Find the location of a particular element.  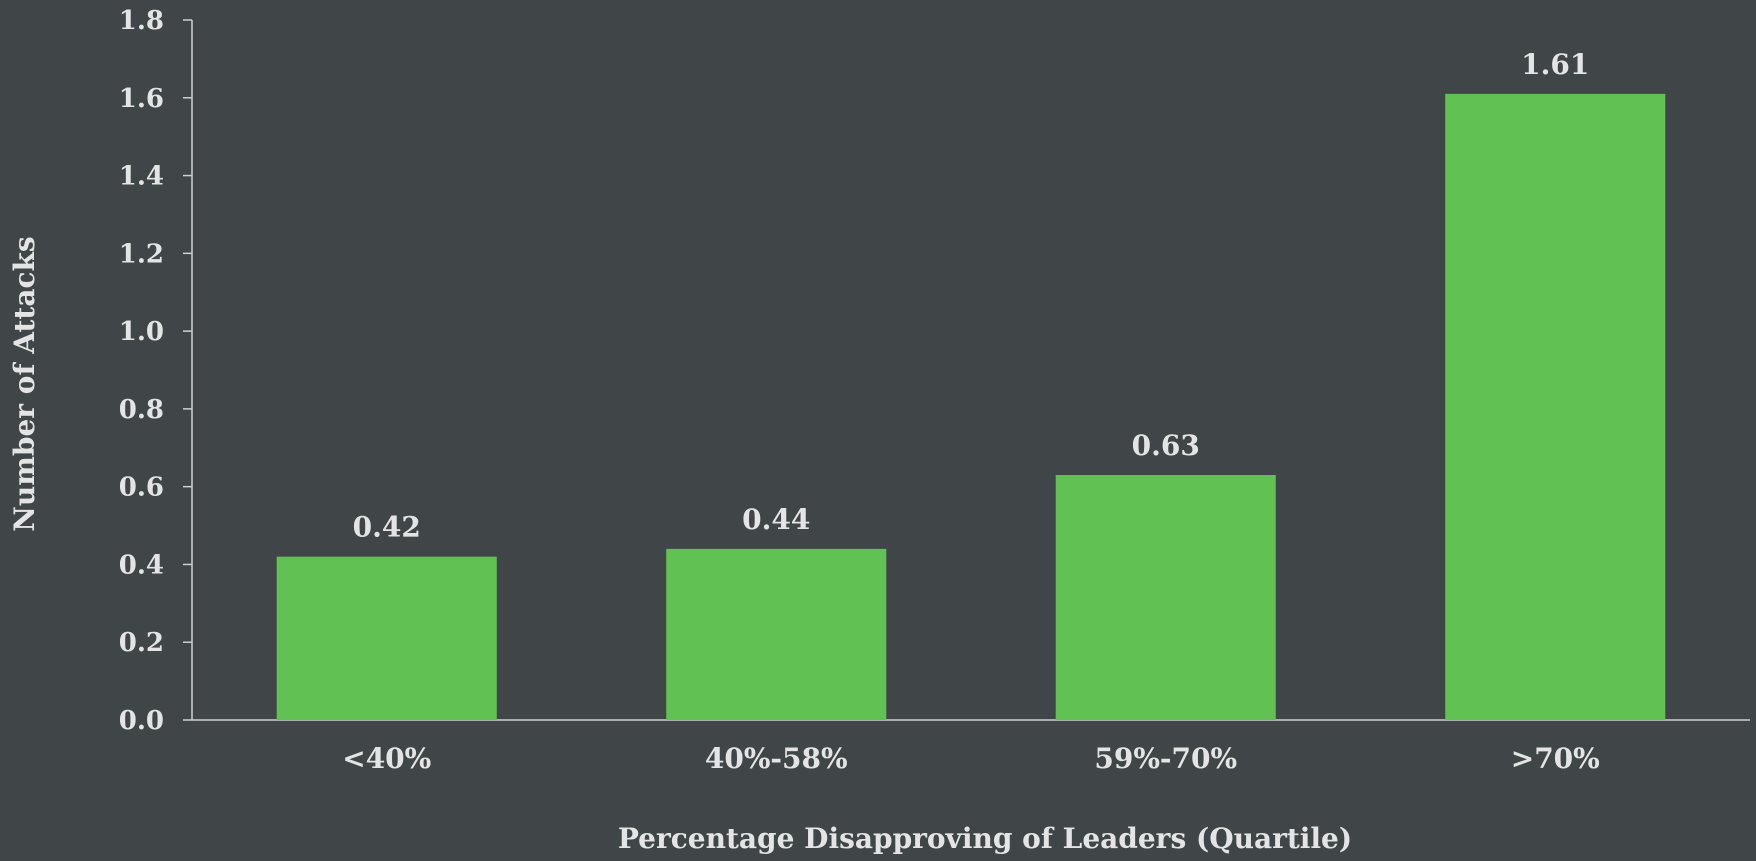

y-tick-label: 1.8 is located at coordinates (141, 21).